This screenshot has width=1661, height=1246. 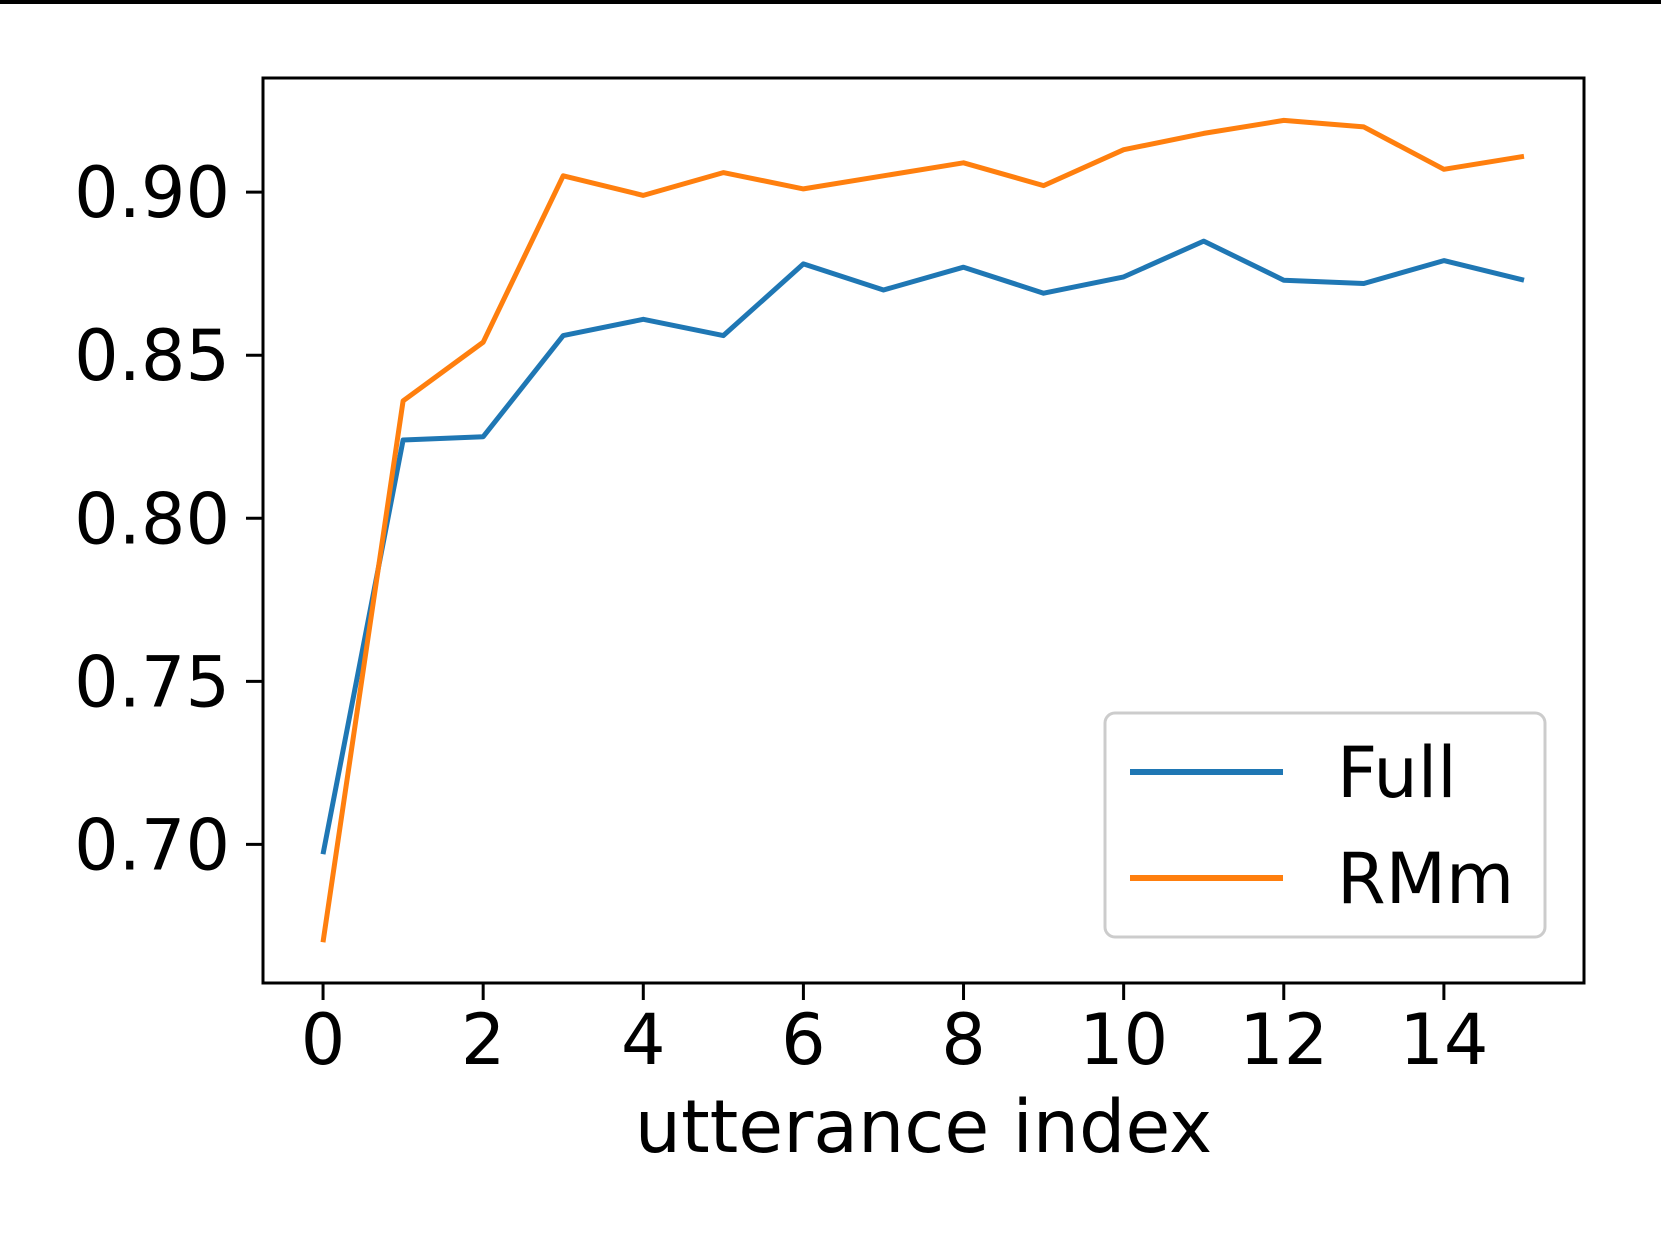 What do you see at coordinates (152, 193) in the screenshot?
I see `y-tick-label: 0.90` at bounding box center [152, 193].